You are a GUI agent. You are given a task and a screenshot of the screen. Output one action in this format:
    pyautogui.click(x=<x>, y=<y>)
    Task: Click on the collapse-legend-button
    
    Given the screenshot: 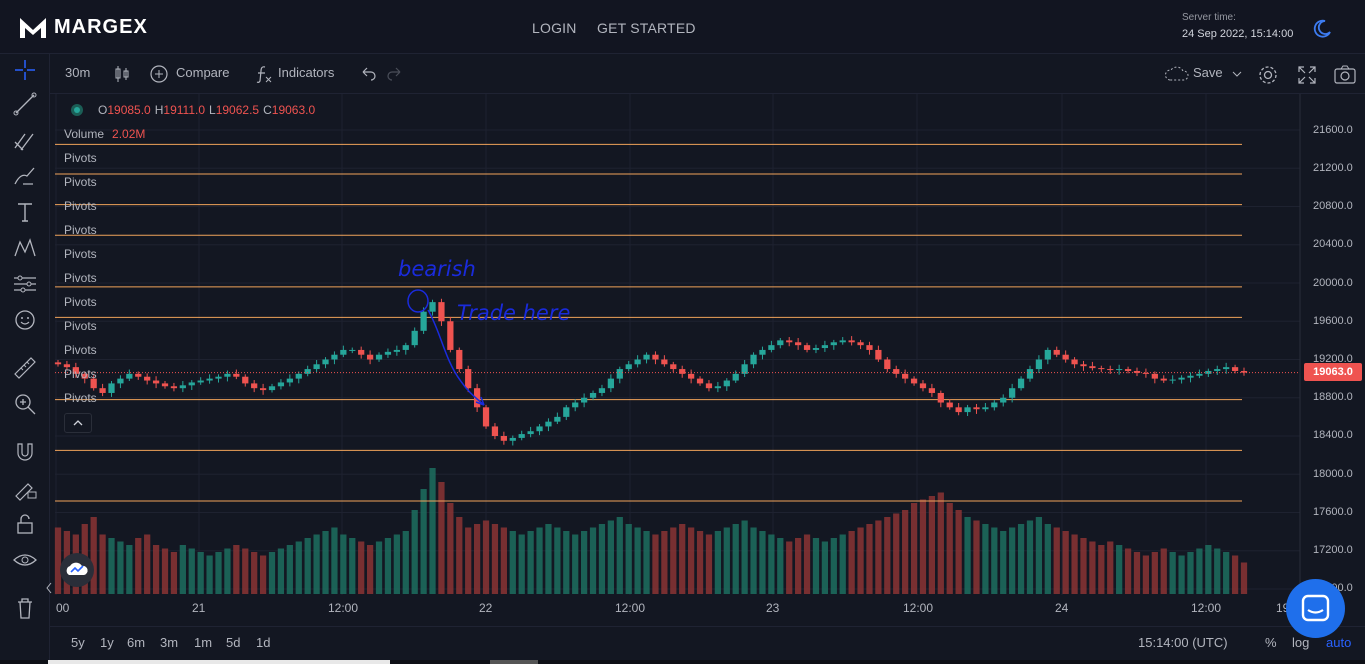 What is the action you would take?
    pyautogui.click(x=78, y=423)
    